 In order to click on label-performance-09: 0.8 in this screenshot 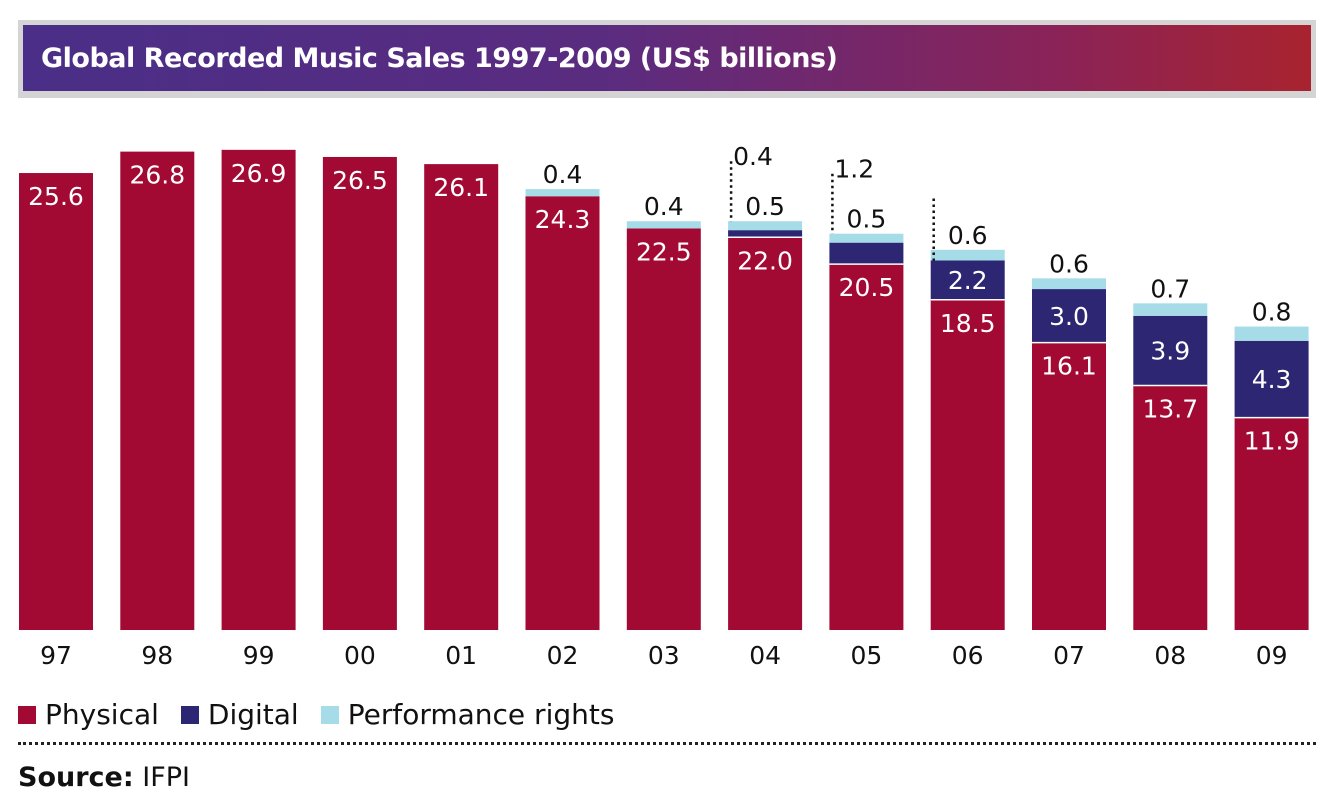, I will do `click(1272, 312)`.